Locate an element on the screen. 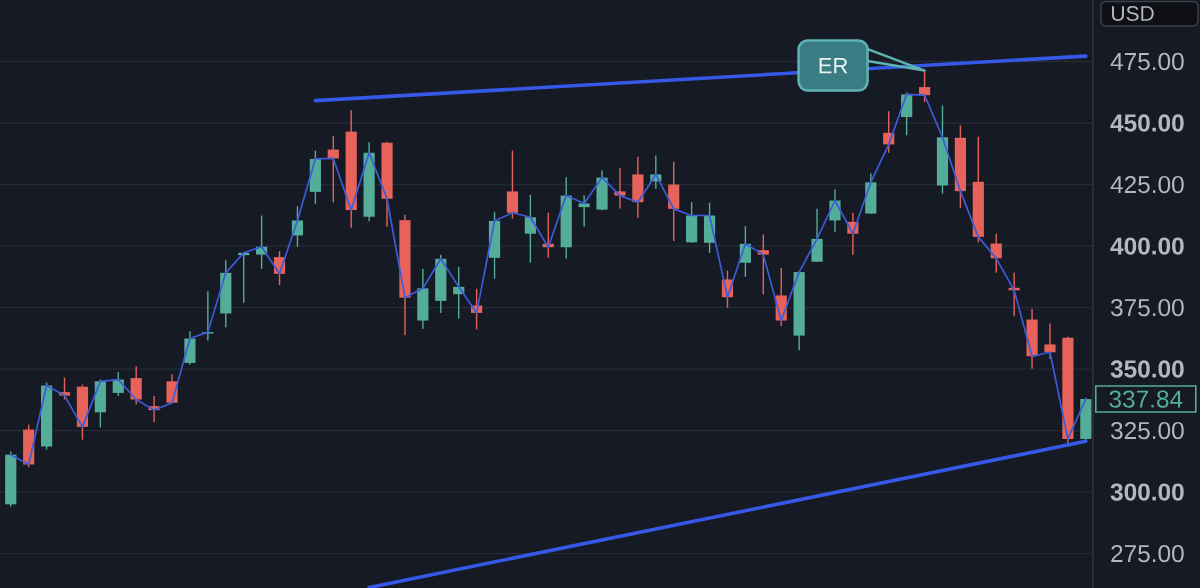  y-tick-label: 400.00 is located at coordinates (1147, 246).